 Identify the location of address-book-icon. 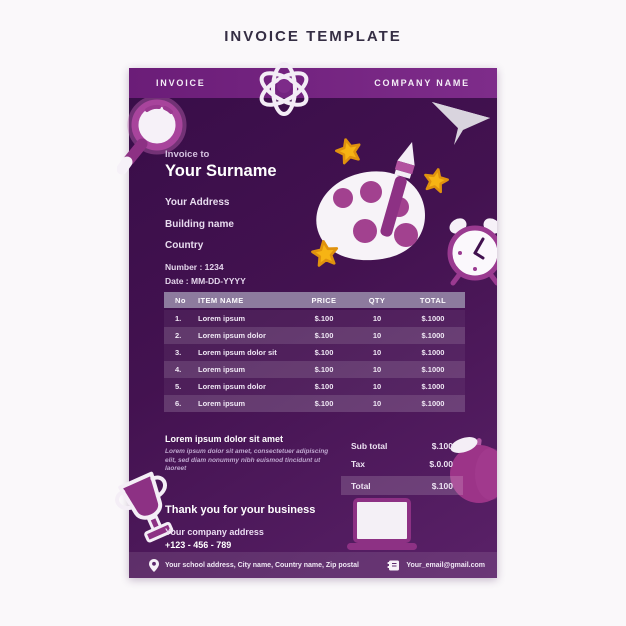
(393, 565).